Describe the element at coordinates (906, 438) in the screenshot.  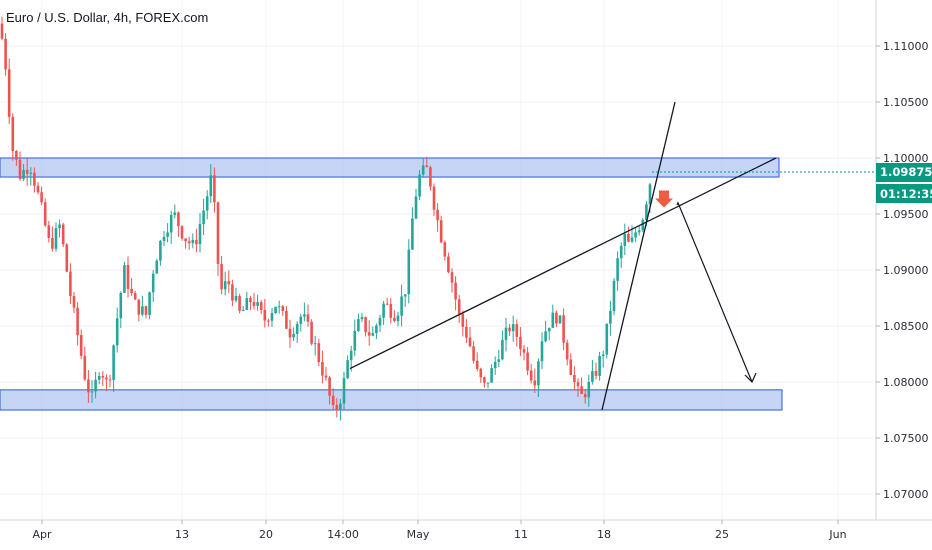
I see `y-tick-label: 1.07500` at that location.